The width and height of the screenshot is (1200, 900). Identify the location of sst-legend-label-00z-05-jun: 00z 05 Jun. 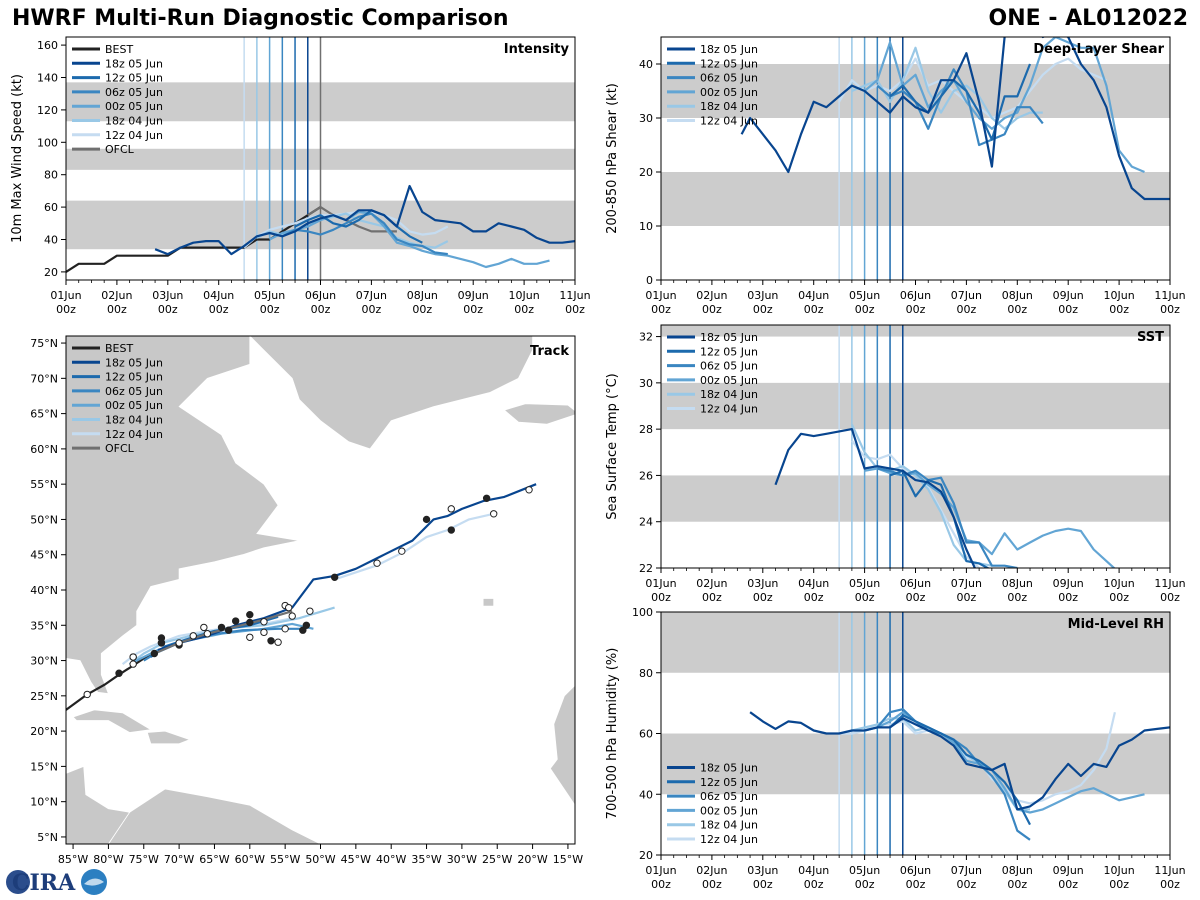
(729, 380).